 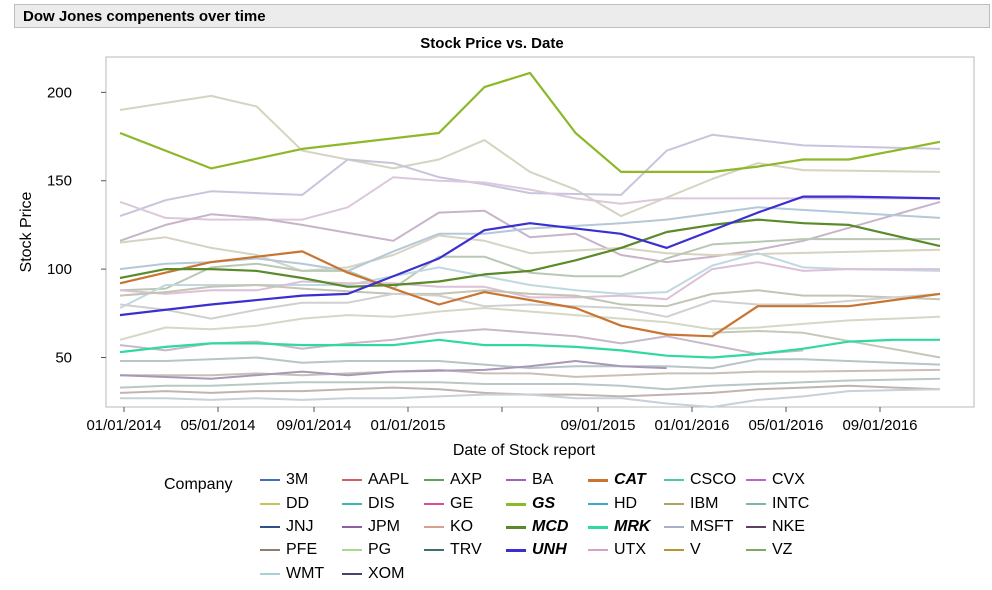 I want to click on y-tick-label: 200, so click(x=59, y=92).